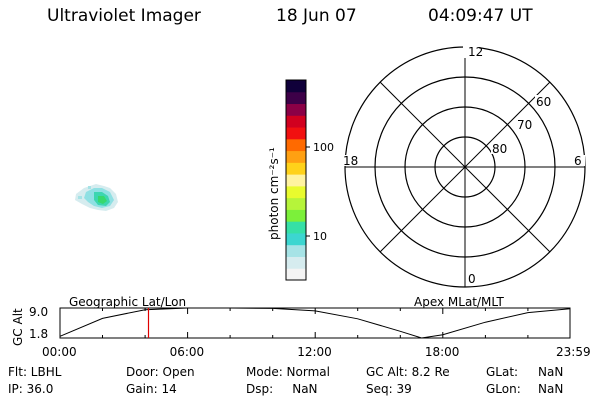  Describe the element at coordinates (503, 389) in the screenshot. I see `glon-label: GLon:` at that location.